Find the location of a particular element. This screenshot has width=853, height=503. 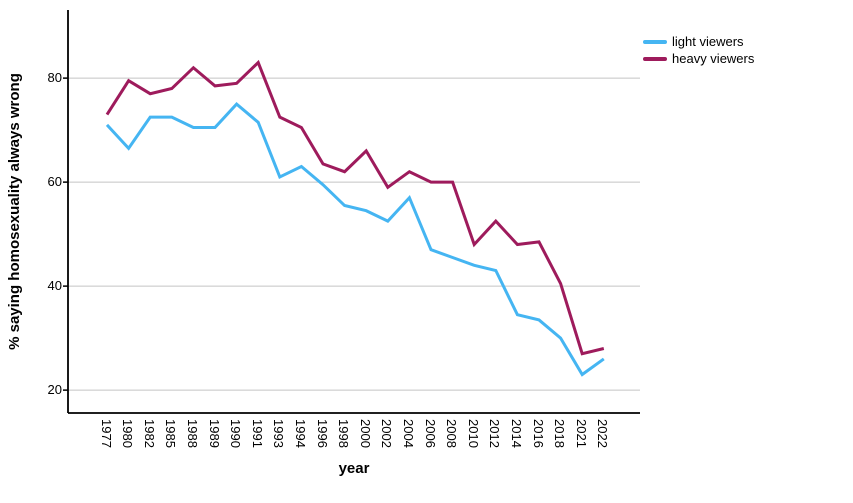

x-tick-label: 1988 is located at coordinates (192, 433).